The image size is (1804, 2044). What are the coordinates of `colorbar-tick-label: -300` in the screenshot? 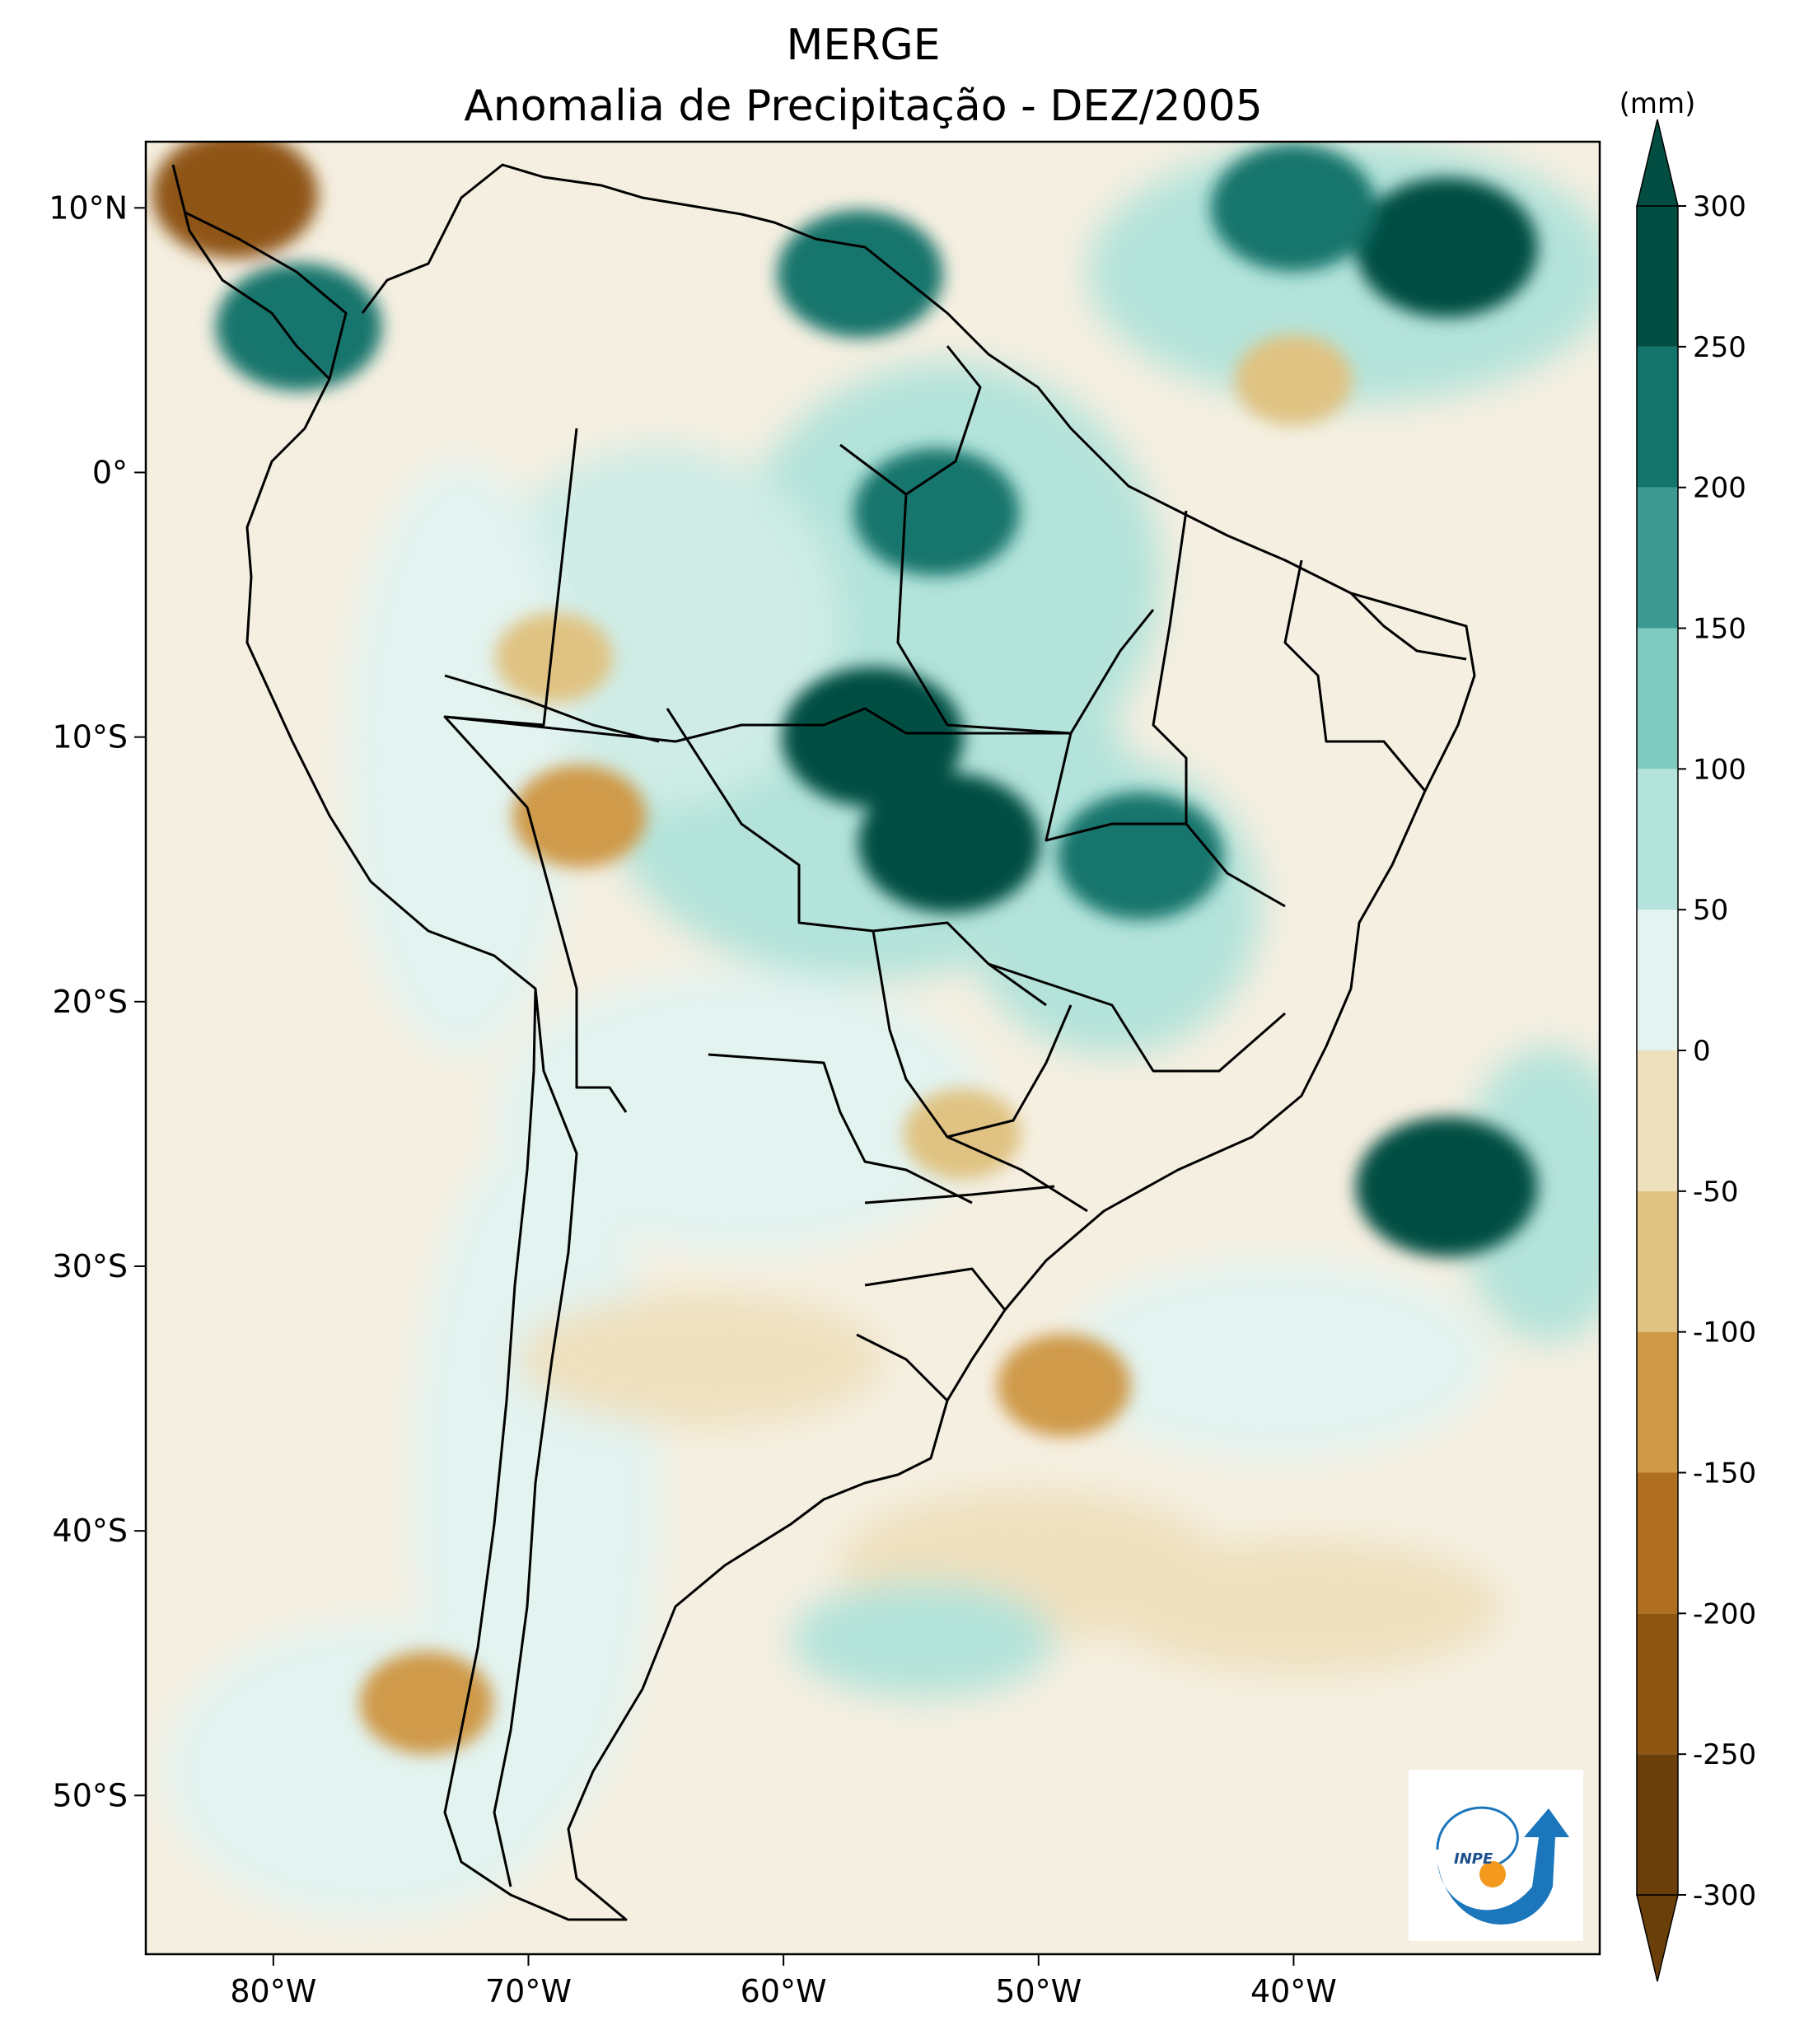 It's located at (1724, 1895).